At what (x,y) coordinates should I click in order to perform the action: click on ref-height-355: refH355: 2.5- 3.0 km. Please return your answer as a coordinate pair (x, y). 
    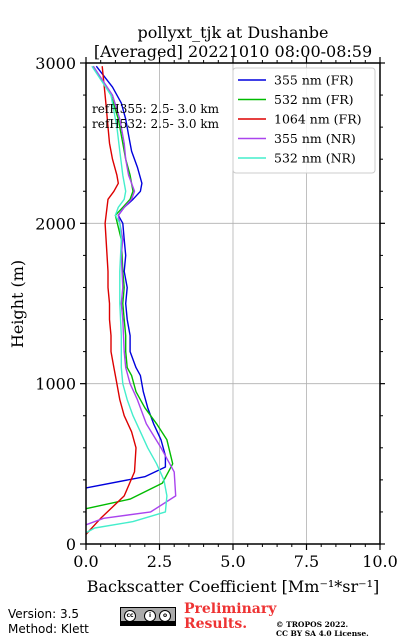
    Looking at the image, I should click on (156, 109).